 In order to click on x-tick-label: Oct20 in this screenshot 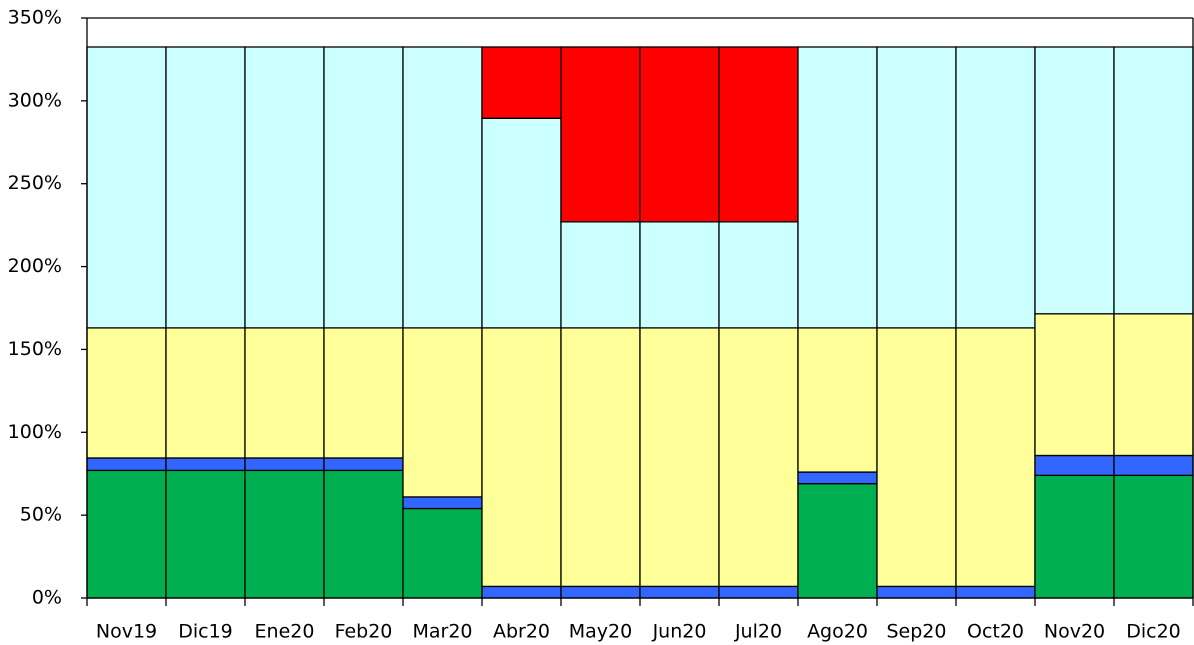, I will do `click(995, 632)`.